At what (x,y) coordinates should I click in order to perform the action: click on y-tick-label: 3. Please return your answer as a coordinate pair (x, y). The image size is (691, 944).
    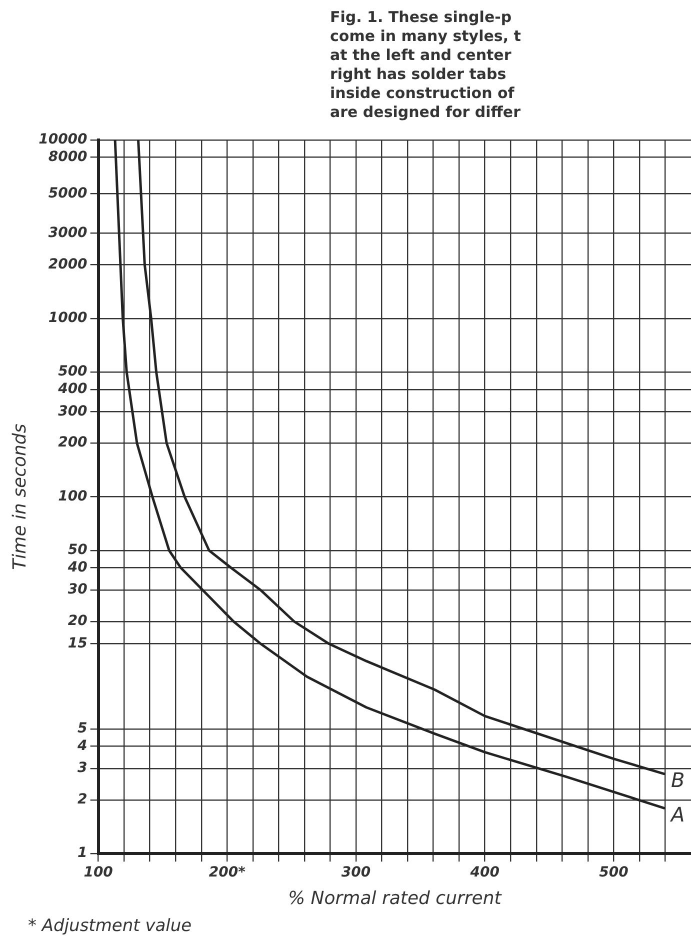
    Looking at the image, I should click on (83, 768).